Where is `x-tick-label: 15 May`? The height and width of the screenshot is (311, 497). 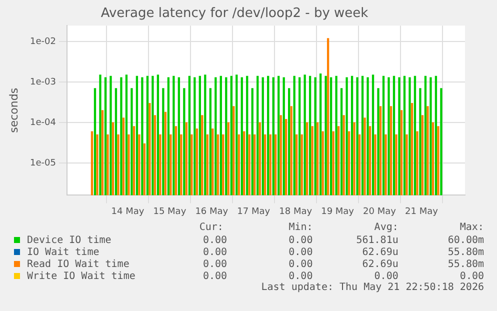
x-tick-label: 15 May is located at coordinates (170, 211).